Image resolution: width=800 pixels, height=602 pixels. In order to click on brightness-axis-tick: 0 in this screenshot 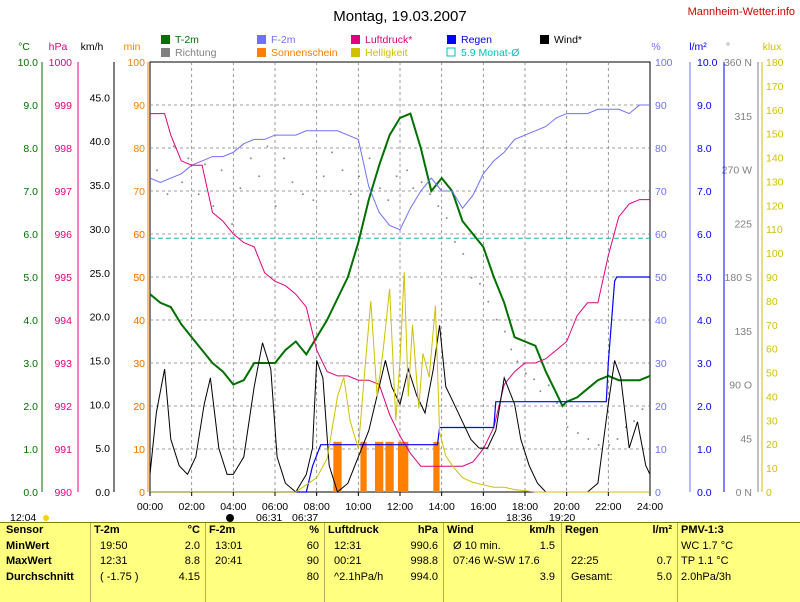, I will do `click(769, 493)`.